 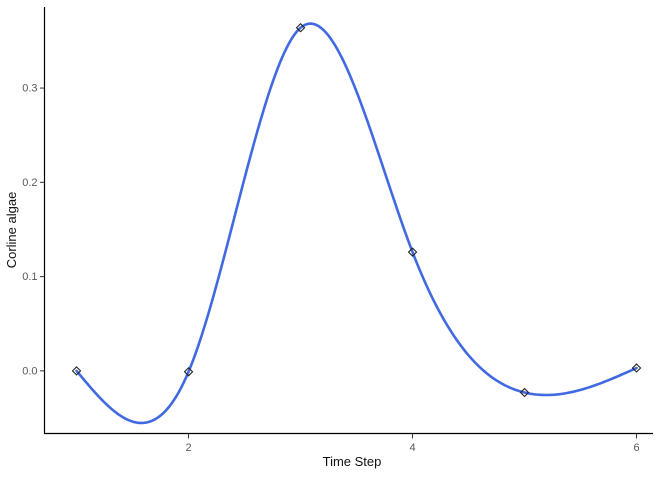 What do you see at coordinates (29, 371) in the screenshot?
I see `y-tick-label: 0.0` at bounding box center [29, 371].